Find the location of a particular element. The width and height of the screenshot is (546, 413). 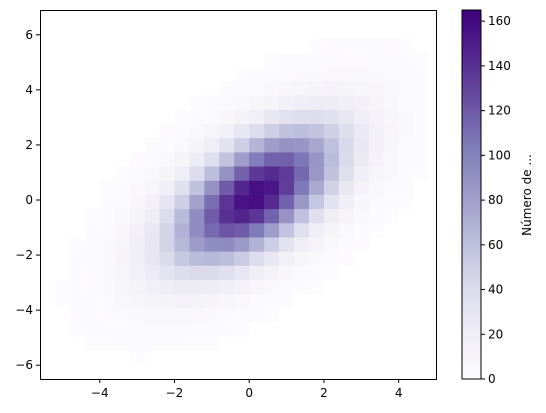

colorbar-tick-label: 40 is located at coordinates (495, 290).